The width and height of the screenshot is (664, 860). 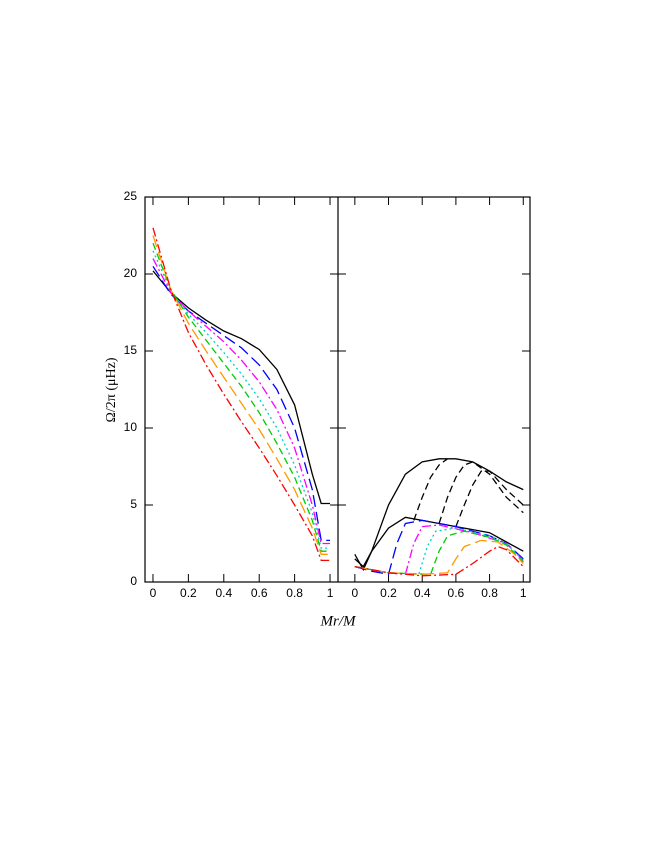 What do you see at coordinates (133, 504) in the screenshot?
I see `y-tick-label: 5` at bounding box center [133, 504].